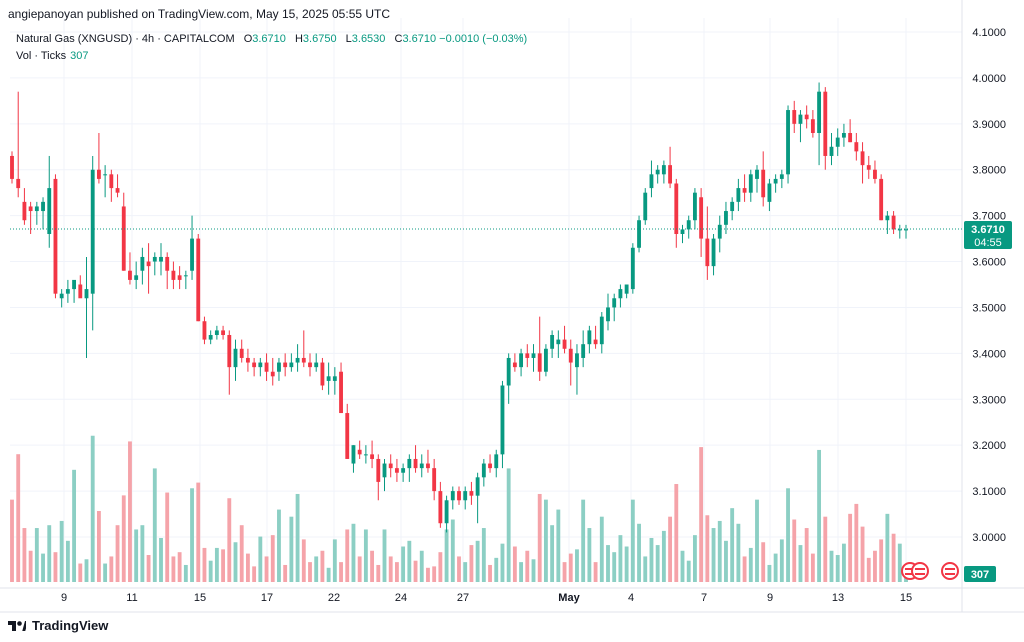 This screenshot has height=642, width=1024. Describe the element at coordinates (989, 263) in the screenshot. I see `y-tick-label: 3.6000` at that location.